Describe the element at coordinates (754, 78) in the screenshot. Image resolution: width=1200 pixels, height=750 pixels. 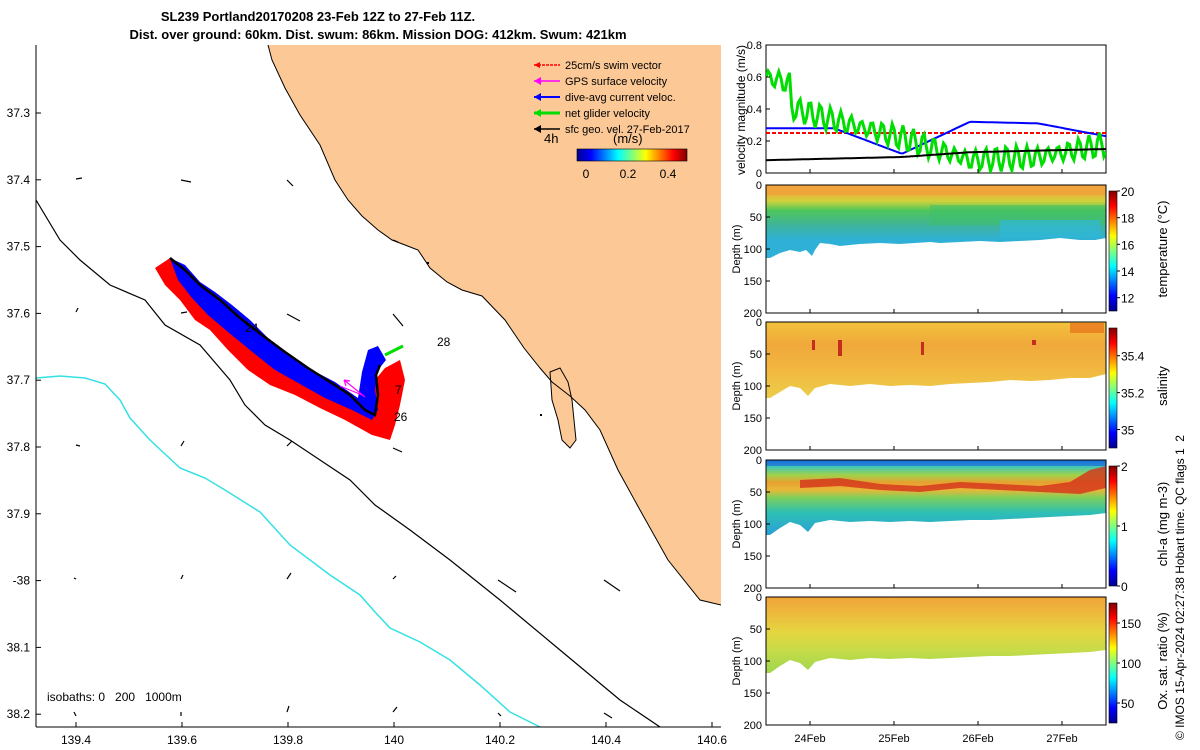
I see `vel-tick-label: 0.6` at that location.